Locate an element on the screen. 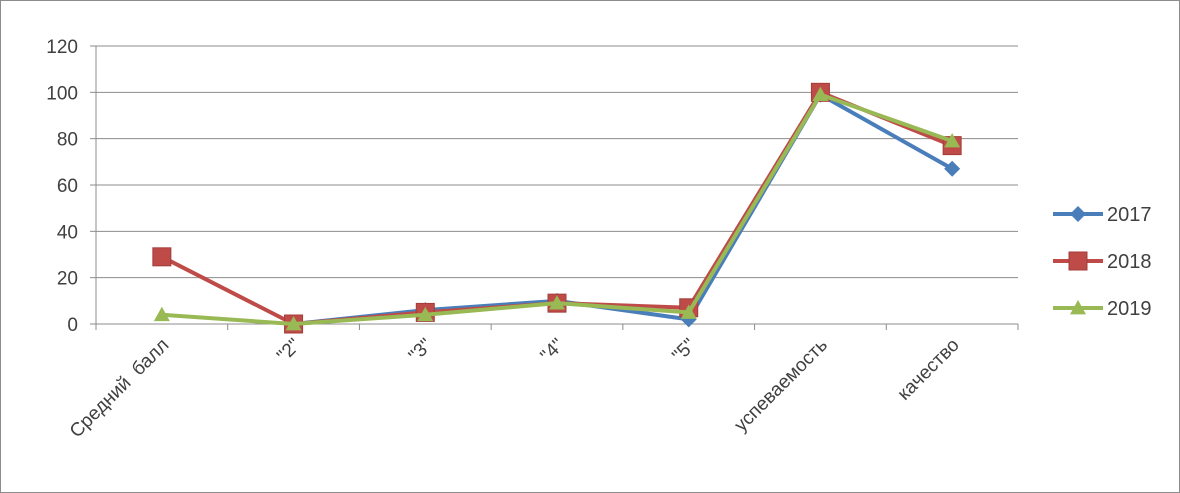  legend-item: 2017 is located at coordinates (1102, 215).